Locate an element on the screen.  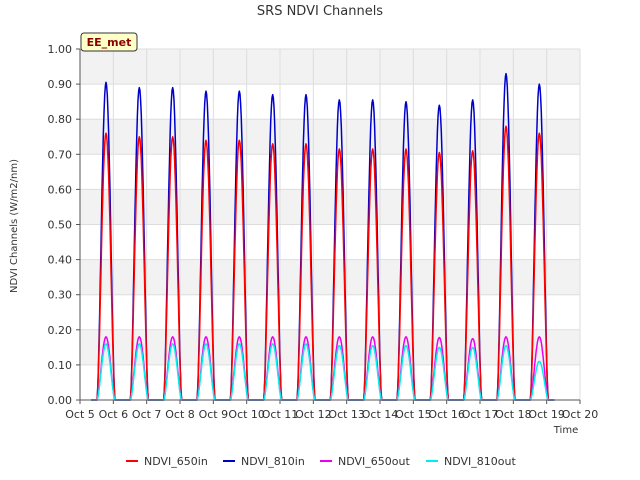
x-tick-label: Oct 12 is located at coordinates (313, 414).